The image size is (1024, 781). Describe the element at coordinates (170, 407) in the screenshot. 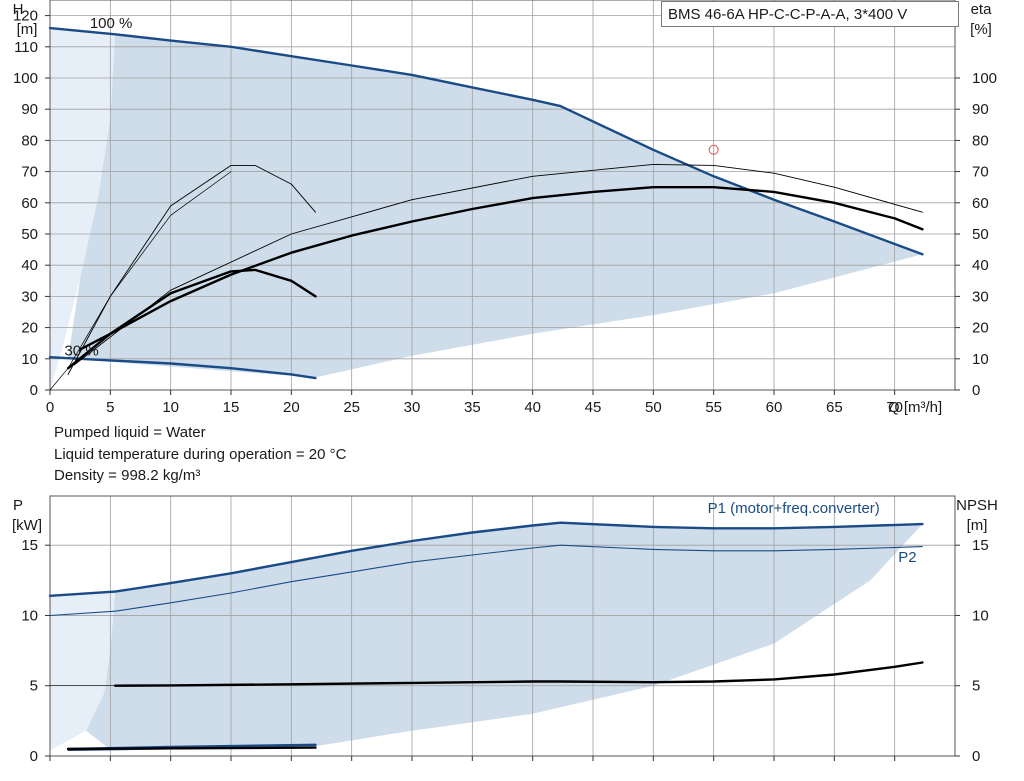

I see `x-tick-label: 10` at that location.